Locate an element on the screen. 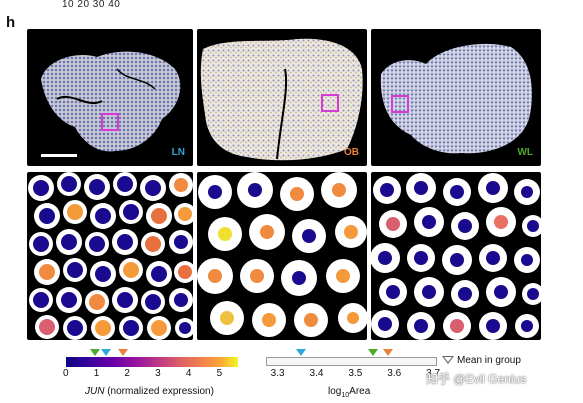 This screenshot has width=583, height=403. zoom-box-ln is located at coordinates (110, 122).